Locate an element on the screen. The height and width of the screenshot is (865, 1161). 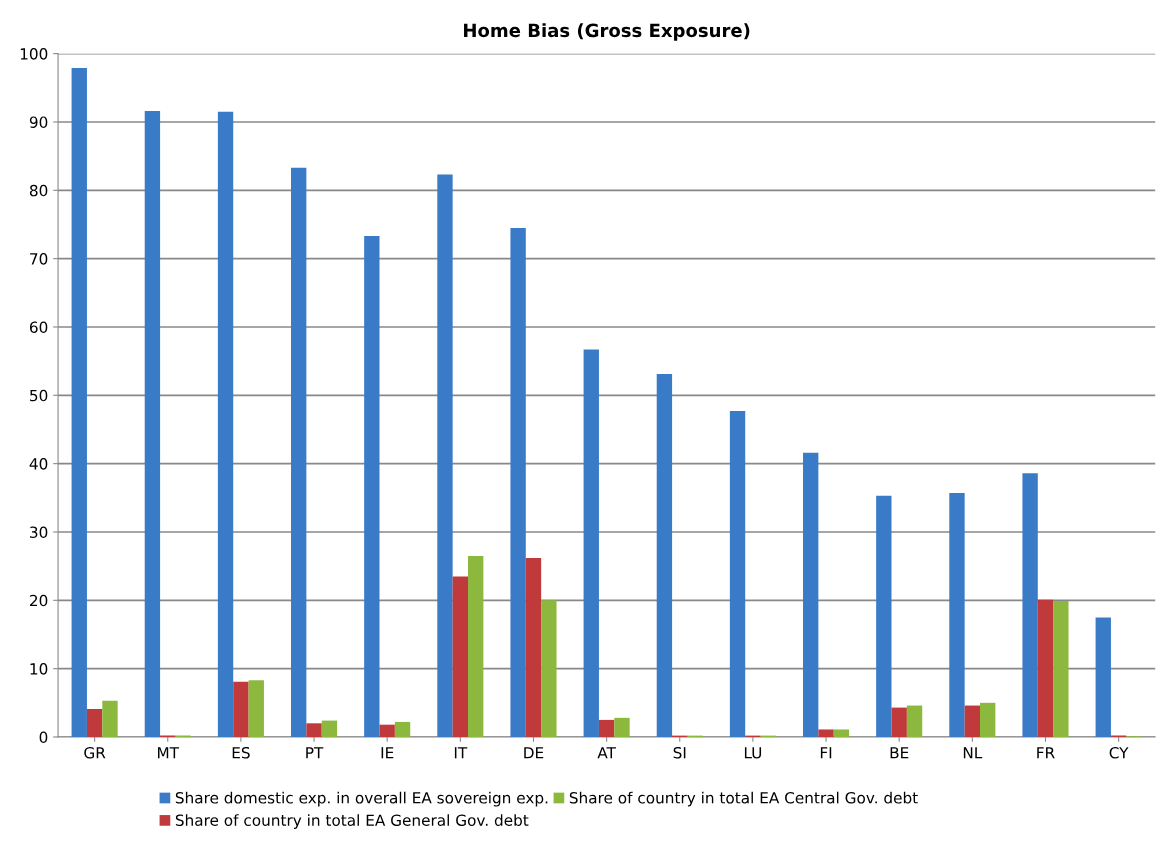
y-tick-label: 0 is located at coordinates (43, 737).